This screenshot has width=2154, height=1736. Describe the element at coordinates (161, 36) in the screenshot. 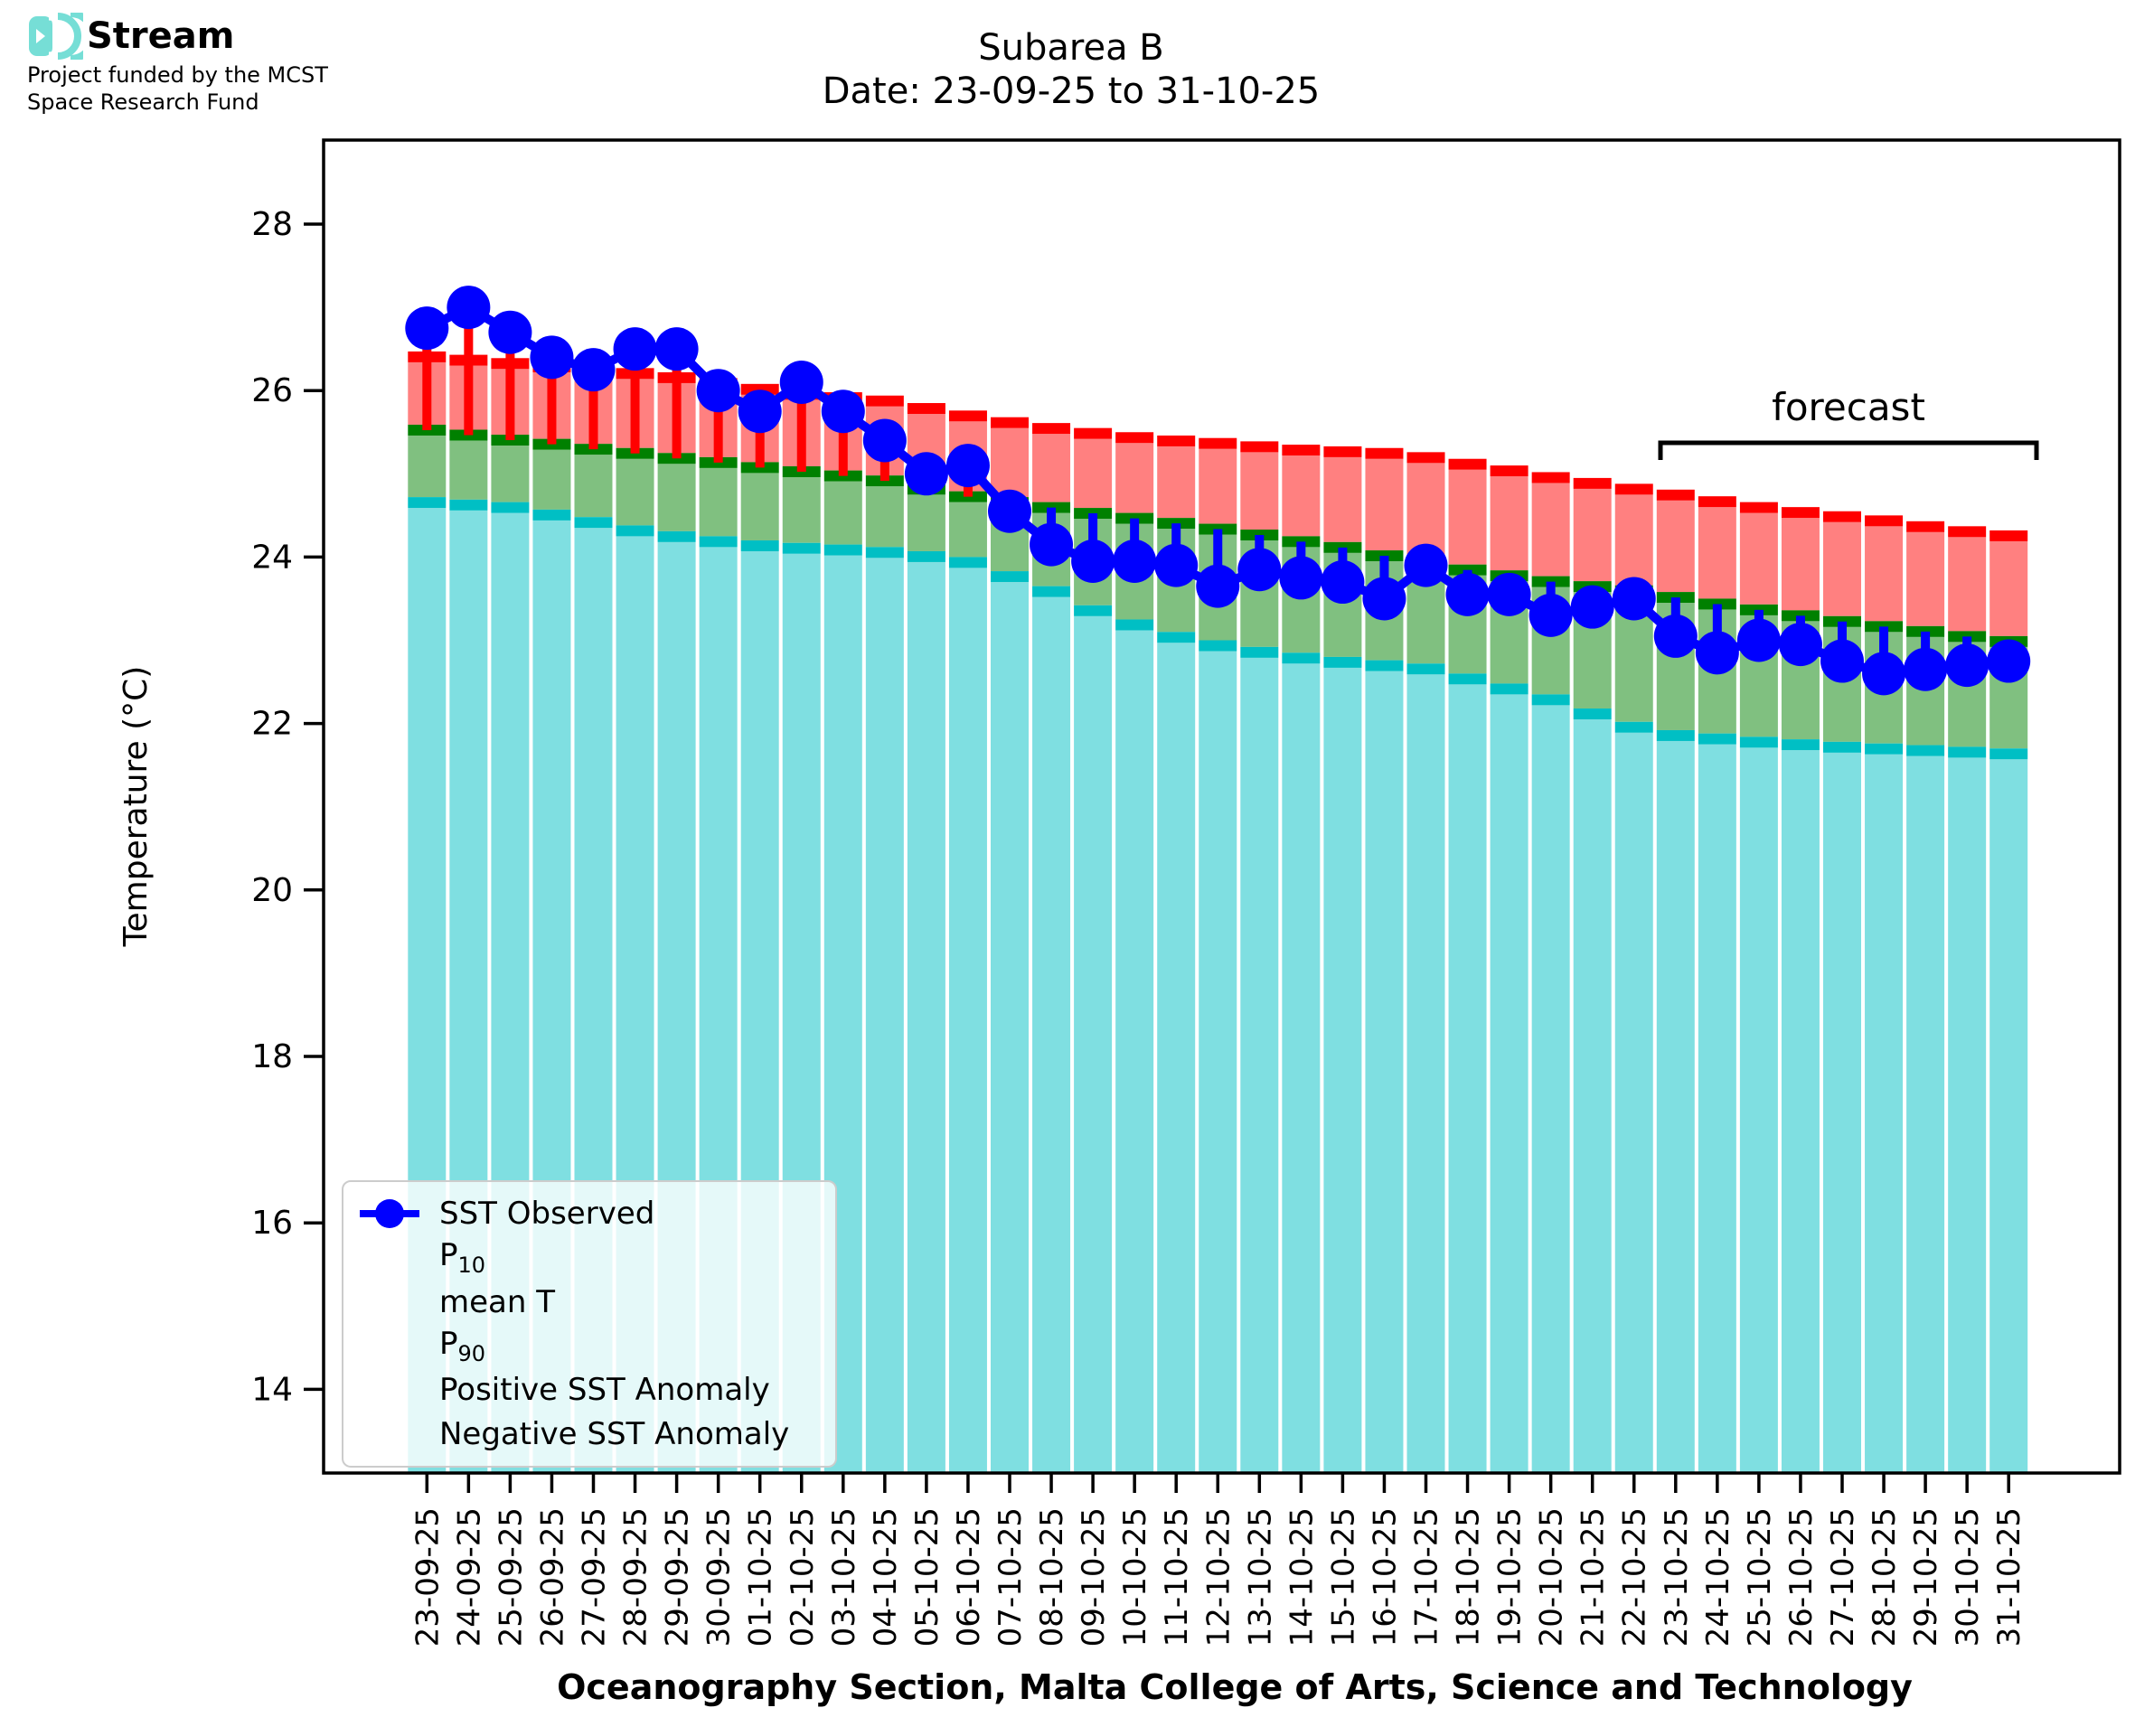

I see `brand-name: Stream` at that location.